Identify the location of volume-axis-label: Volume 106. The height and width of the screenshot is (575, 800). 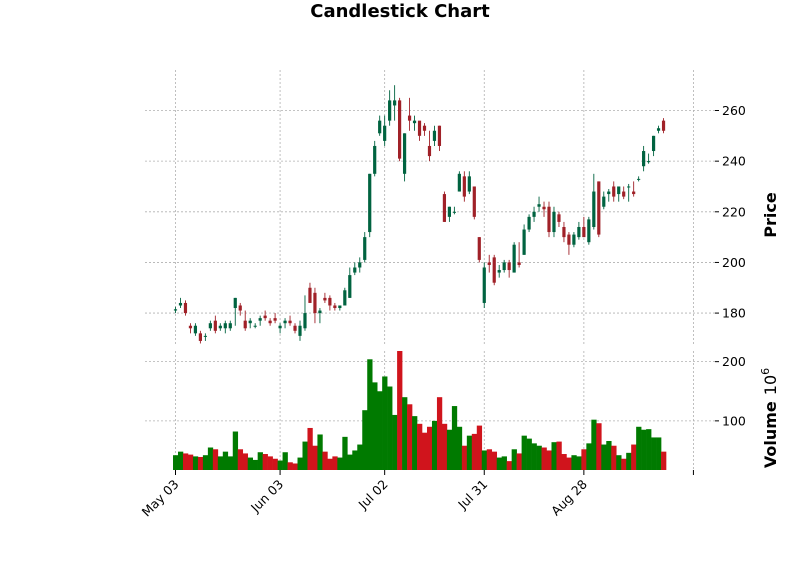
(769, 418).